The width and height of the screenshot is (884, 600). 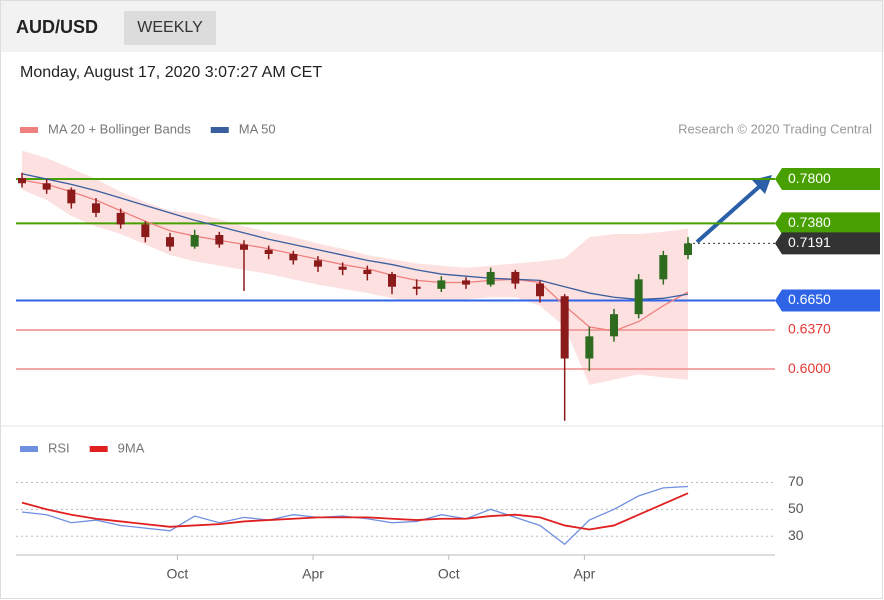 I want to click on credit: Research © 2020 Trading Central, so click(x=775, y=128).